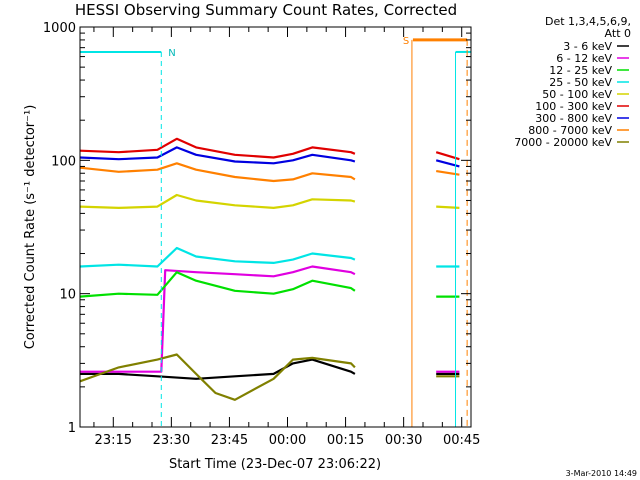 The height and width of the screenshot is (480, 640). What do you see at coordinates (275, 464) in the screenshot?
I see `x-axis-label: Start Time (23-Dec-07 23:06:22)` at bounding box center [275, 464].